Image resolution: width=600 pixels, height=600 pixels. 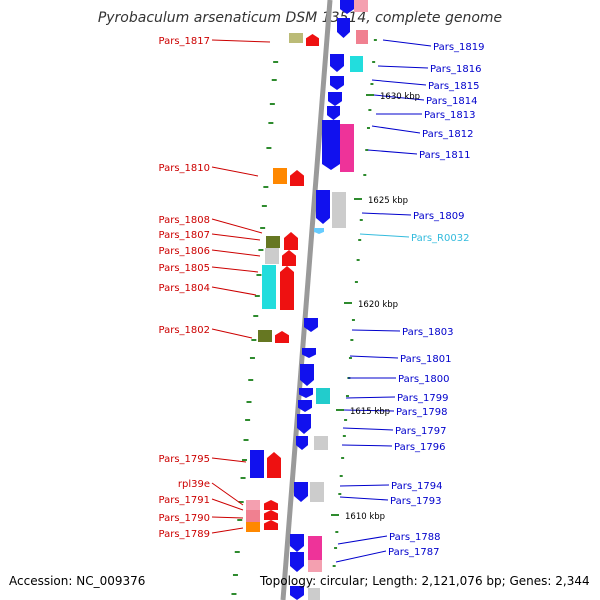 What do you see at coordinates (444, 155) in the screenshot?
I see `right-gene-label: Pars_1811` at bounding box center [444, 155].